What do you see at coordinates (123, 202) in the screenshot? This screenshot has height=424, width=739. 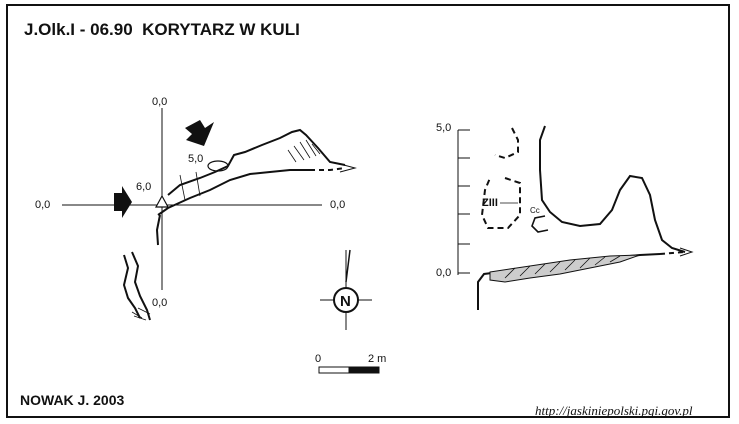 I see `entrance-arrow-east-icon` at bounding box center [123, 202].